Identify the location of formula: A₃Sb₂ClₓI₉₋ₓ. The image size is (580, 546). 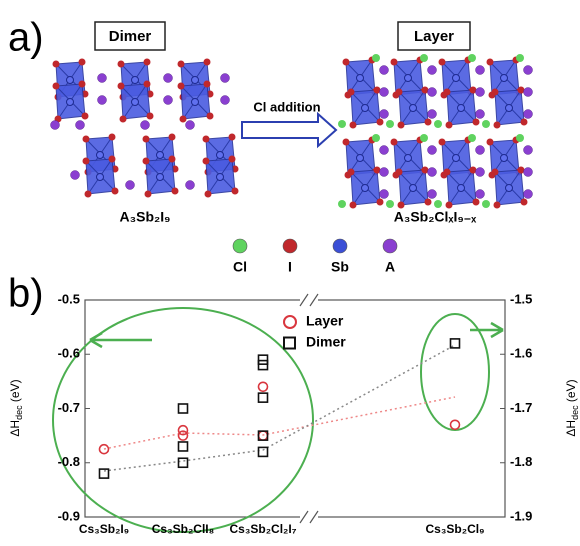
(435, 217).